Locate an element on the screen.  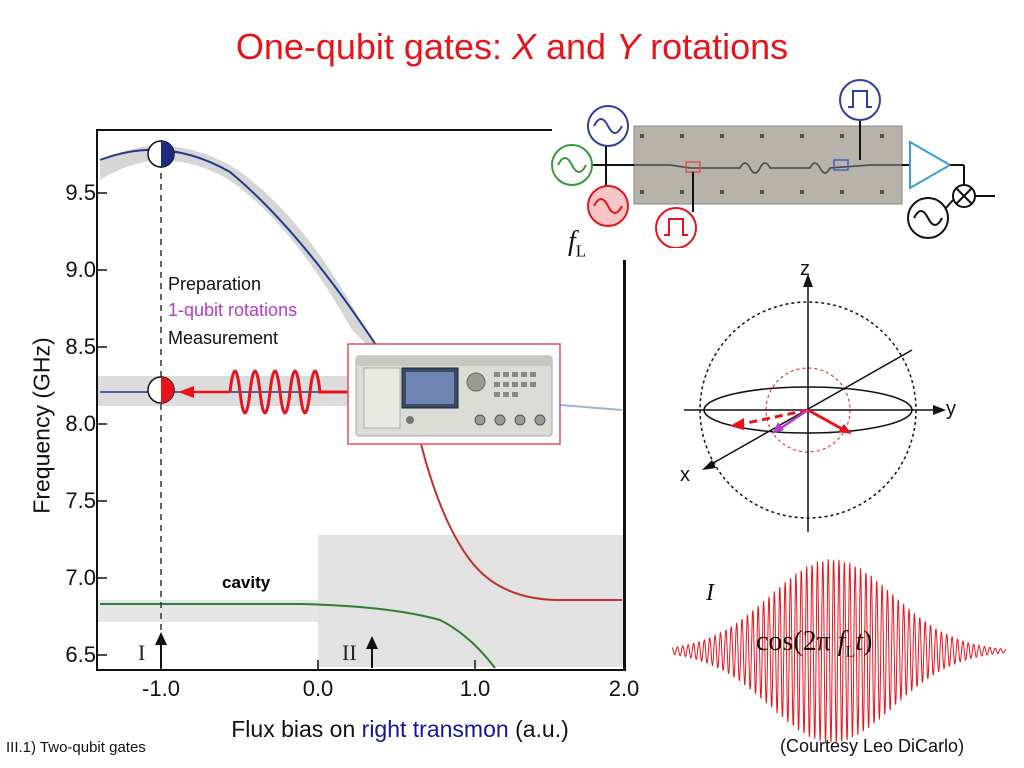
x-tick-label: 1.0 is located at coordinates (475, 688).